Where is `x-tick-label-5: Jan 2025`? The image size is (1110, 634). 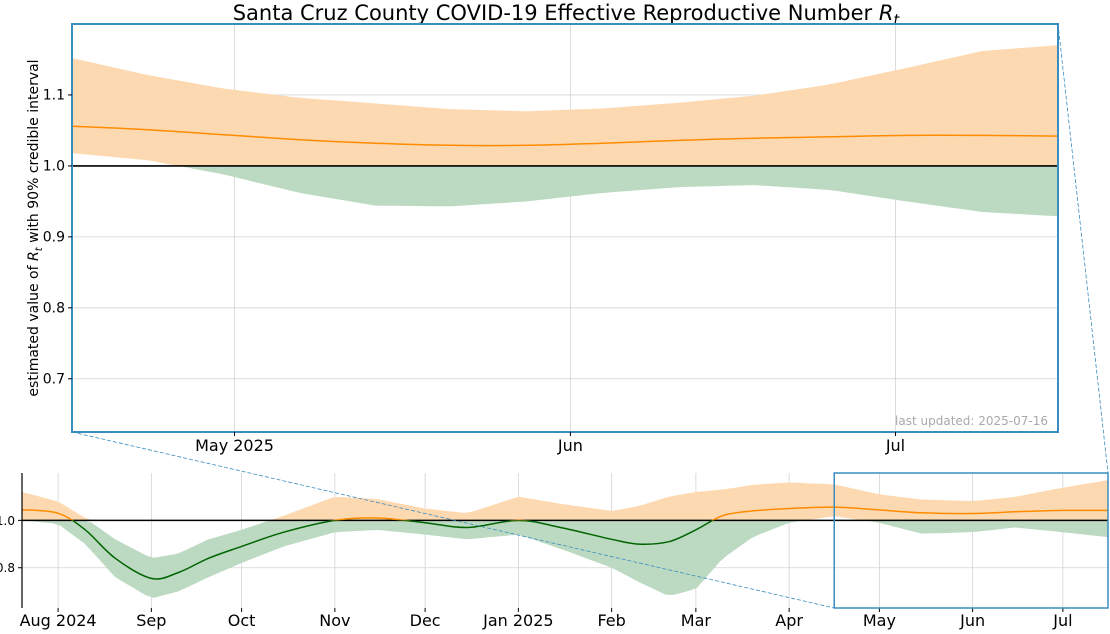 x-tick-label-5: Jan 2025 is located at coordinates (517, 620).